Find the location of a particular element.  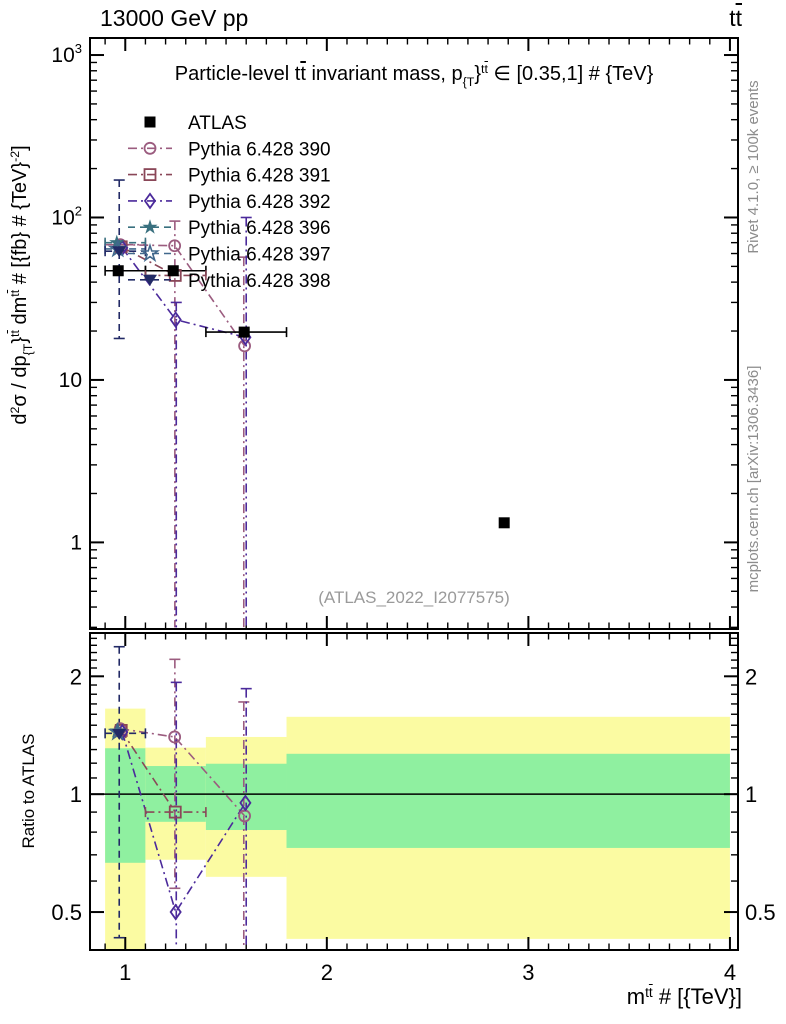

legend-row-p397: Pythia 6.428 397 is located at coordinates (229, 254).